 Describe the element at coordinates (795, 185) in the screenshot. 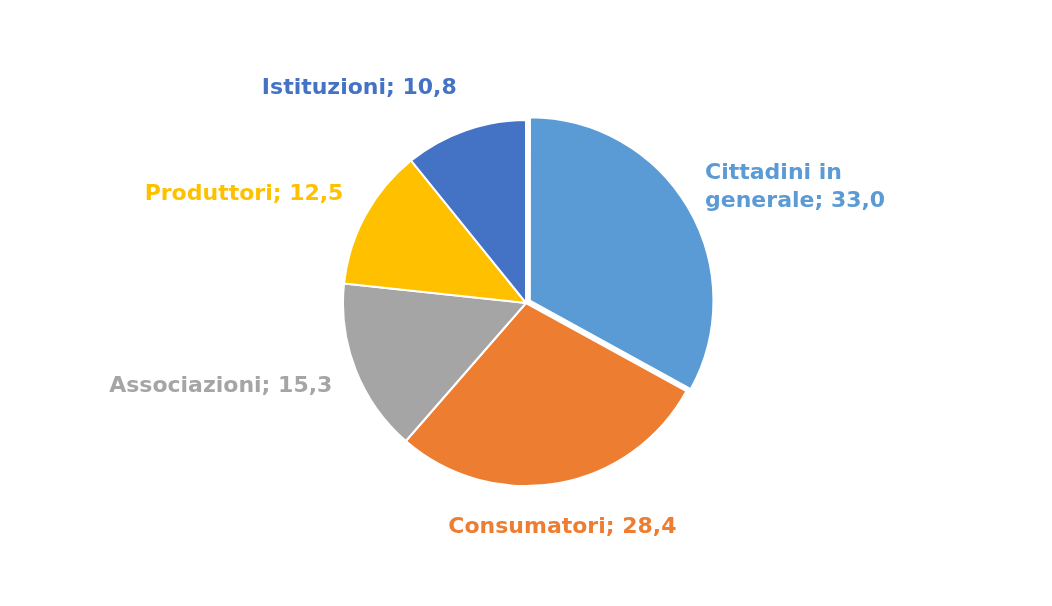

I see `slice-label: Cittadini in generale; 33,0` at that location.